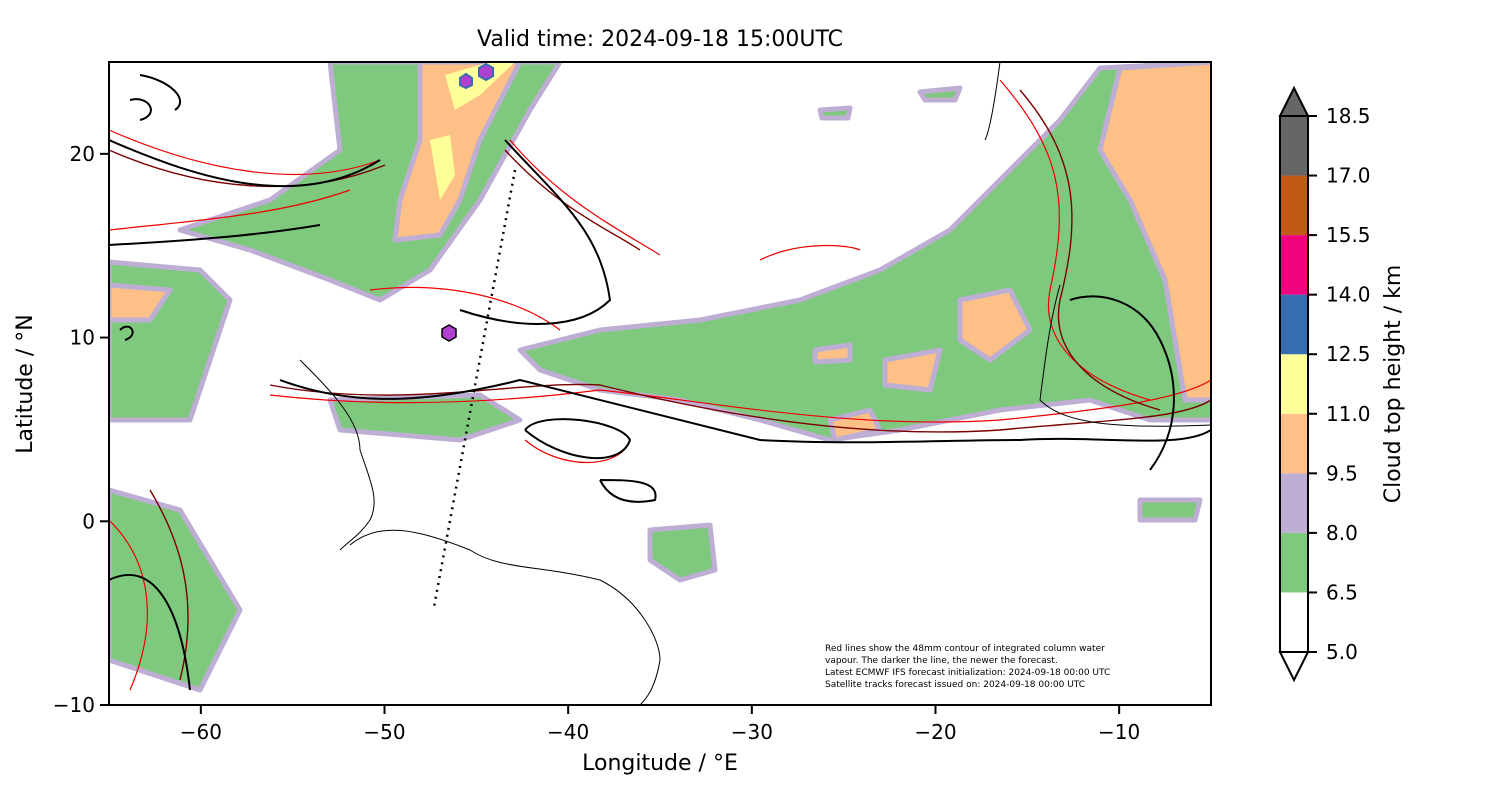 This screenshot has height=800, width=1500. I want to click on colorbar-label: Cloud top height / km, so click(1393, 384).